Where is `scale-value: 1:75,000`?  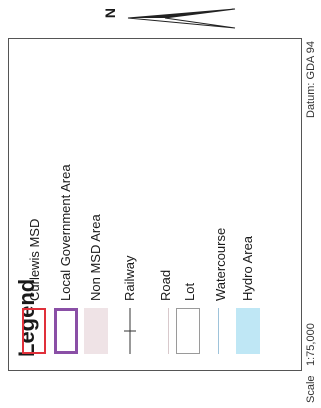
scale-value: 1:75,000 is located at coordinates (311, 344).